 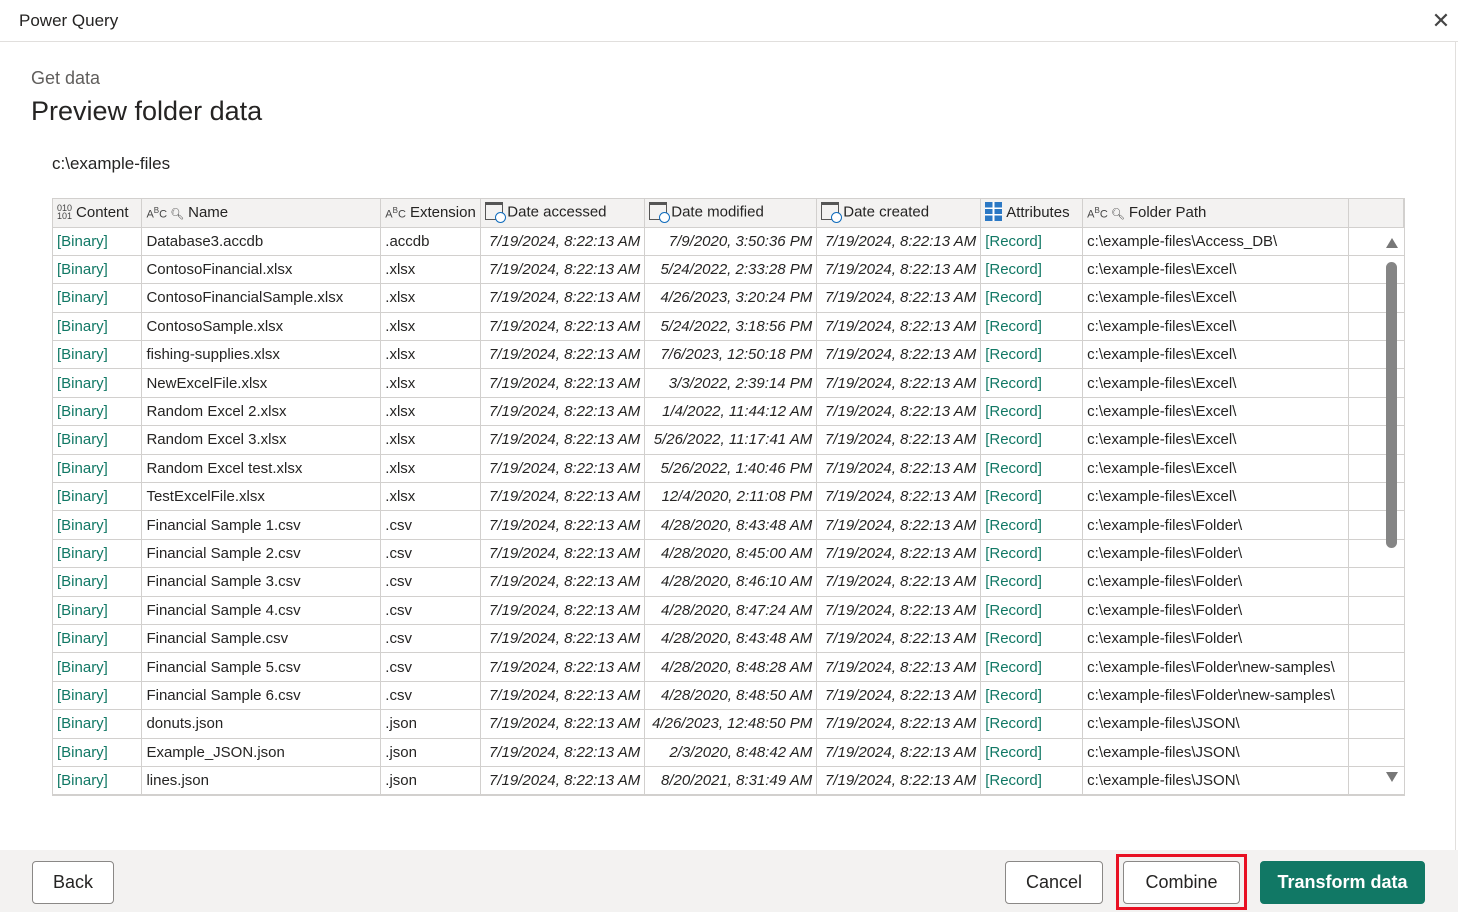 I want to click on column-header-date-created: Date created, so click(x=899, y=213).